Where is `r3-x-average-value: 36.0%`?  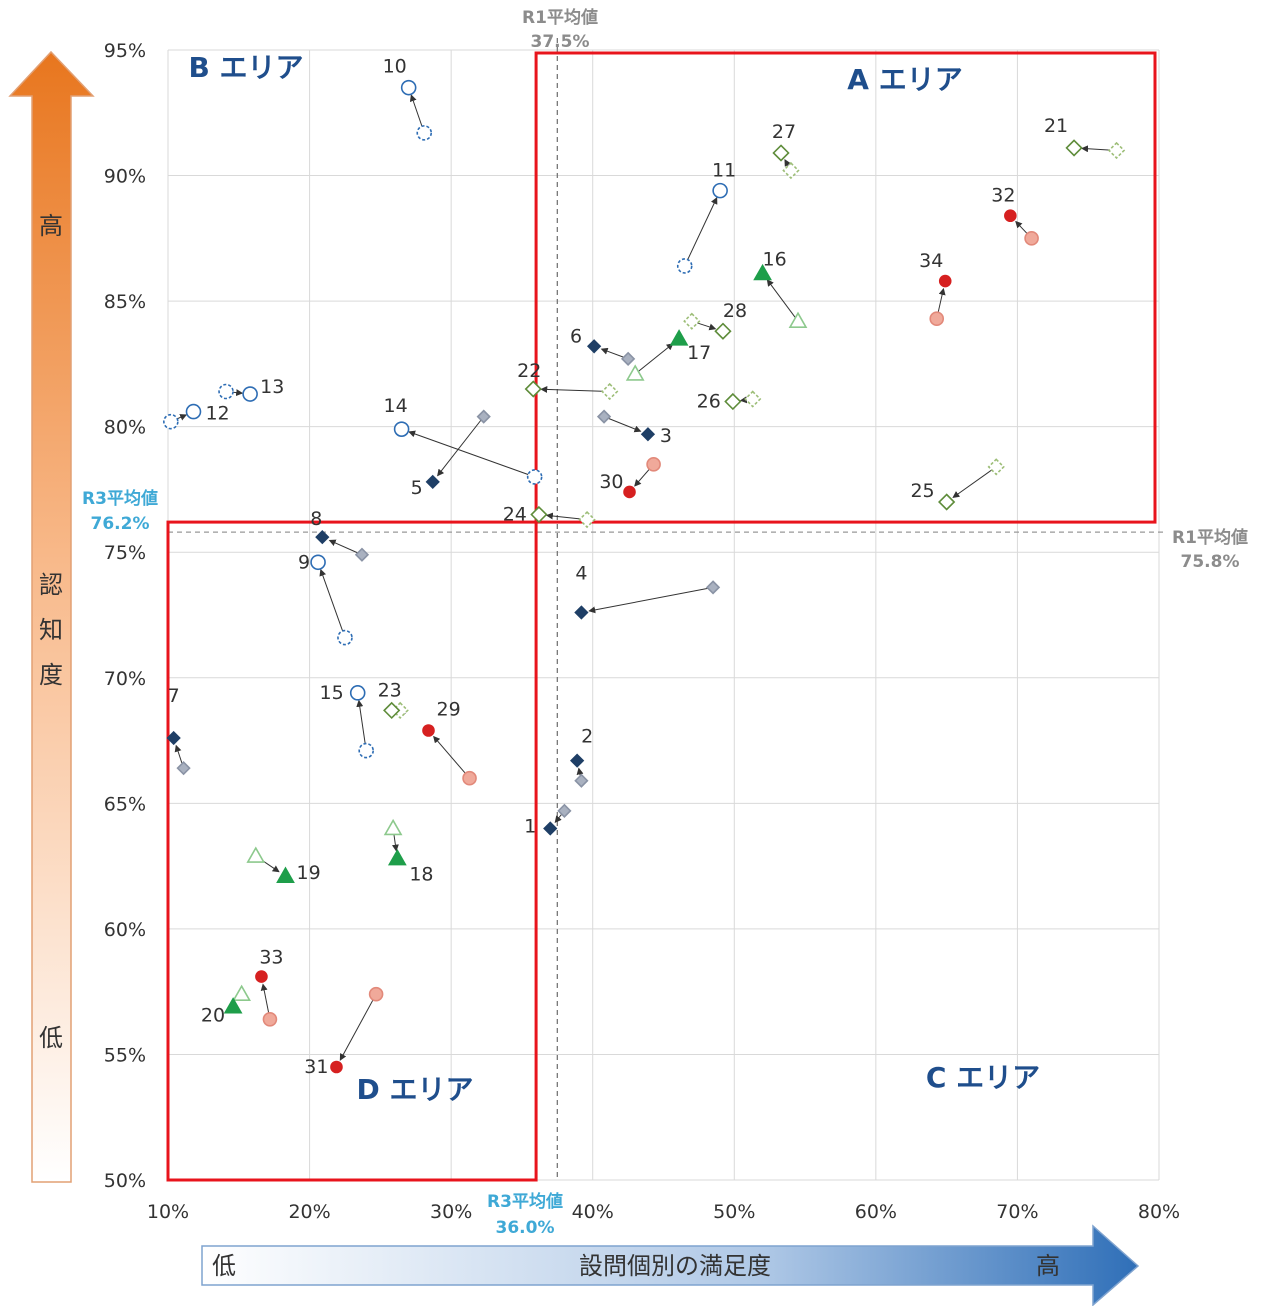
r3-x-average-value: 36.0% is located at coordinates (525, 1228).